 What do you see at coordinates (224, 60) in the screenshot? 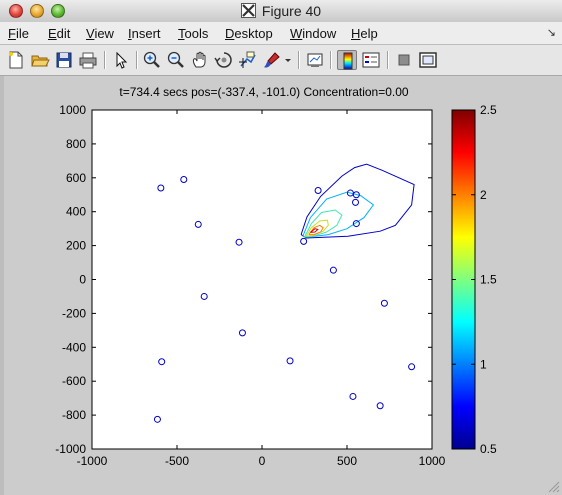
I see `rotate-3d-icon` at bounding box center [224, 60].